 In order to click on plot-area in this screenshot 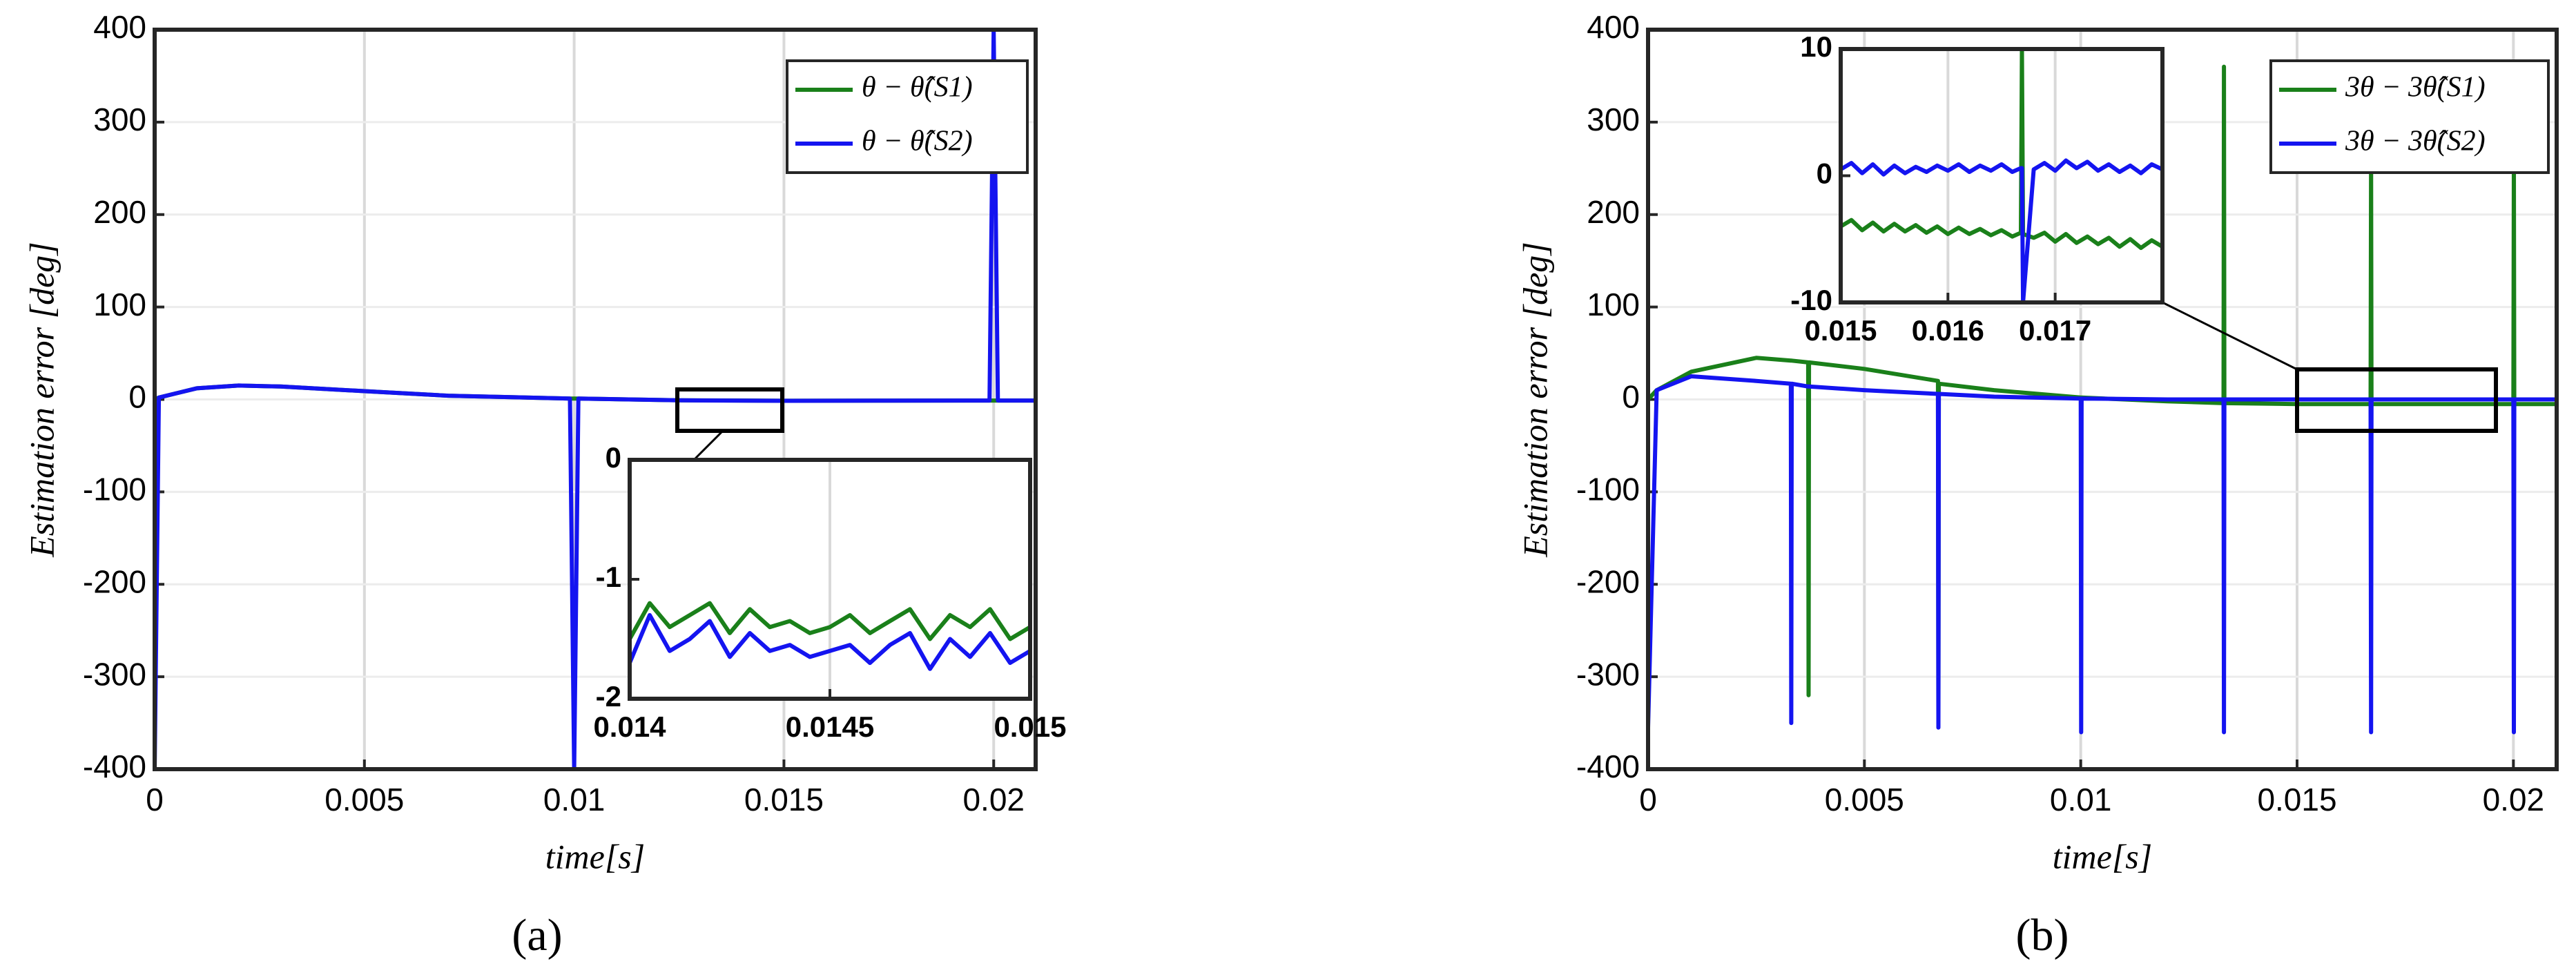, I will do `click(2002, 175)`.